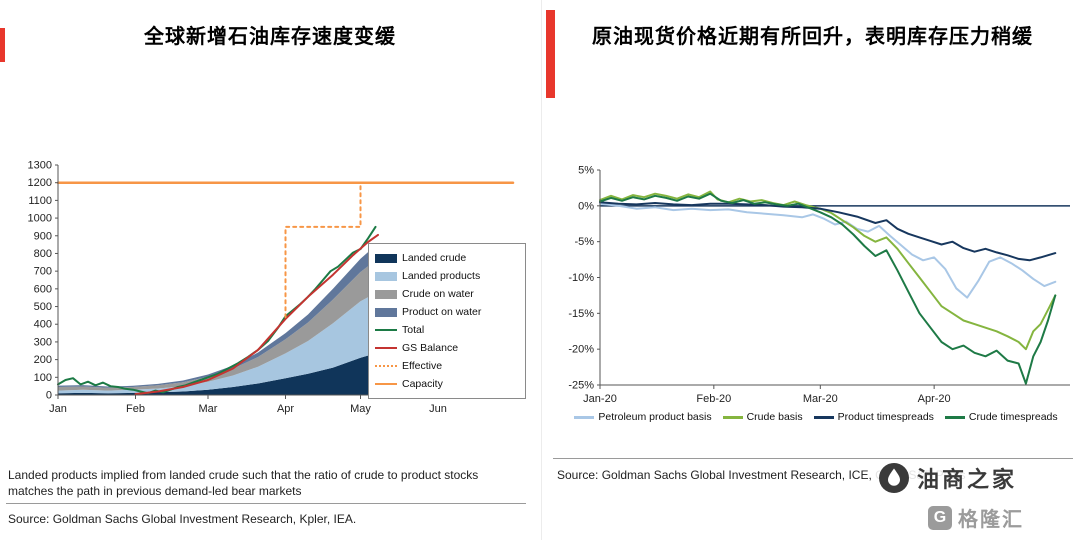  What do you see at coordinates (434, 258) in the screenshot?
I see `legend-label: Landed crude` at bounding box center [434, 258].